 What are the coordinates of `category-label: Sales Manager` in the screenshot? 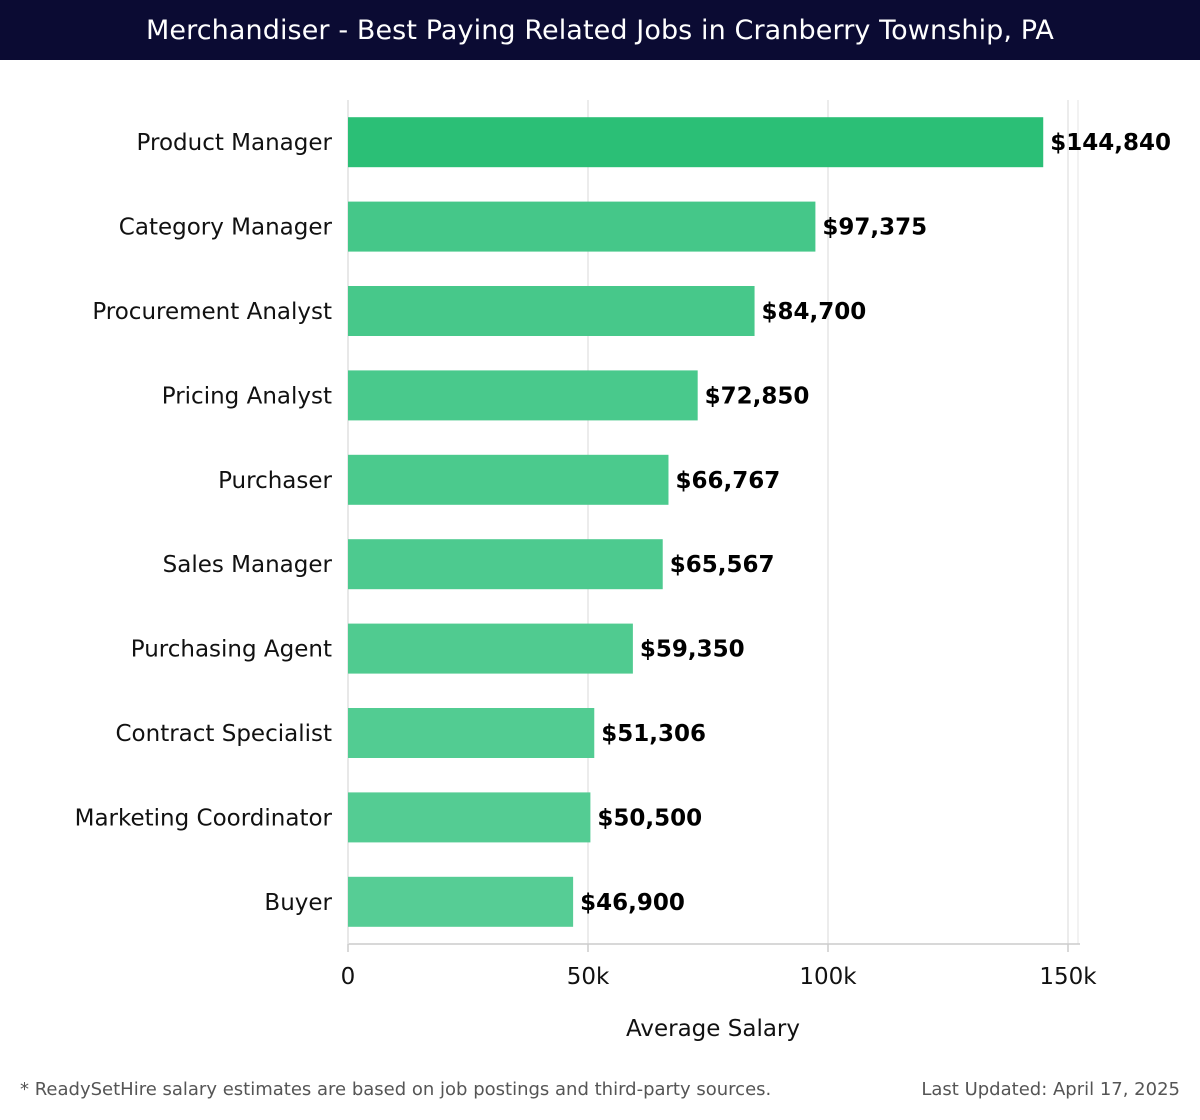 It's located at (248, 565).